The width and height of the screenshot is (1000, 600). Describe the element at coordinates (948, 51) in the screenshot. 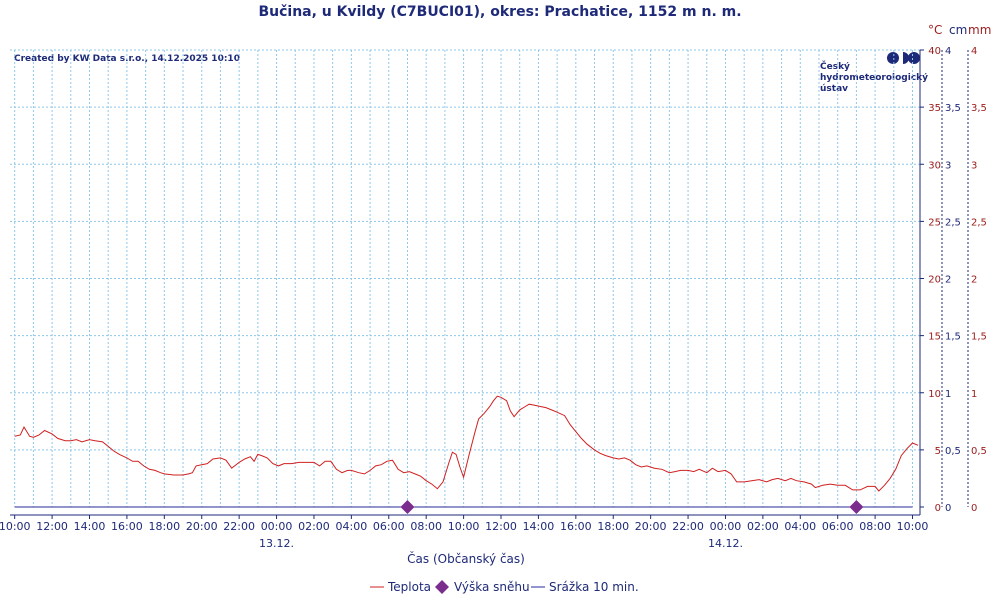

I see `y-tick-label-snow: 4` at that location.